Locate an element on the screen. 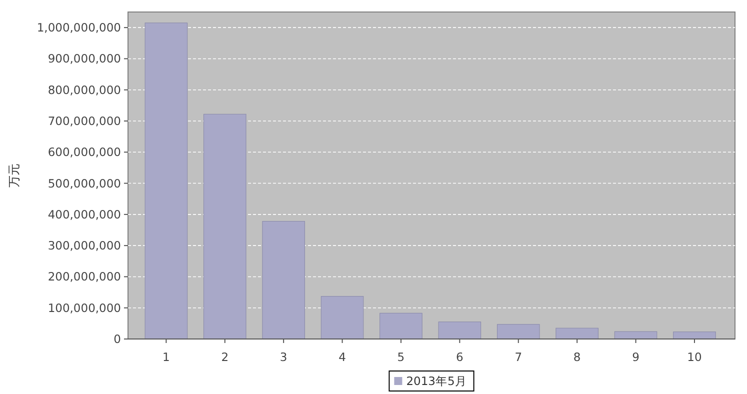  y-axis-title: 万元 is located at coordinates (14, 176).